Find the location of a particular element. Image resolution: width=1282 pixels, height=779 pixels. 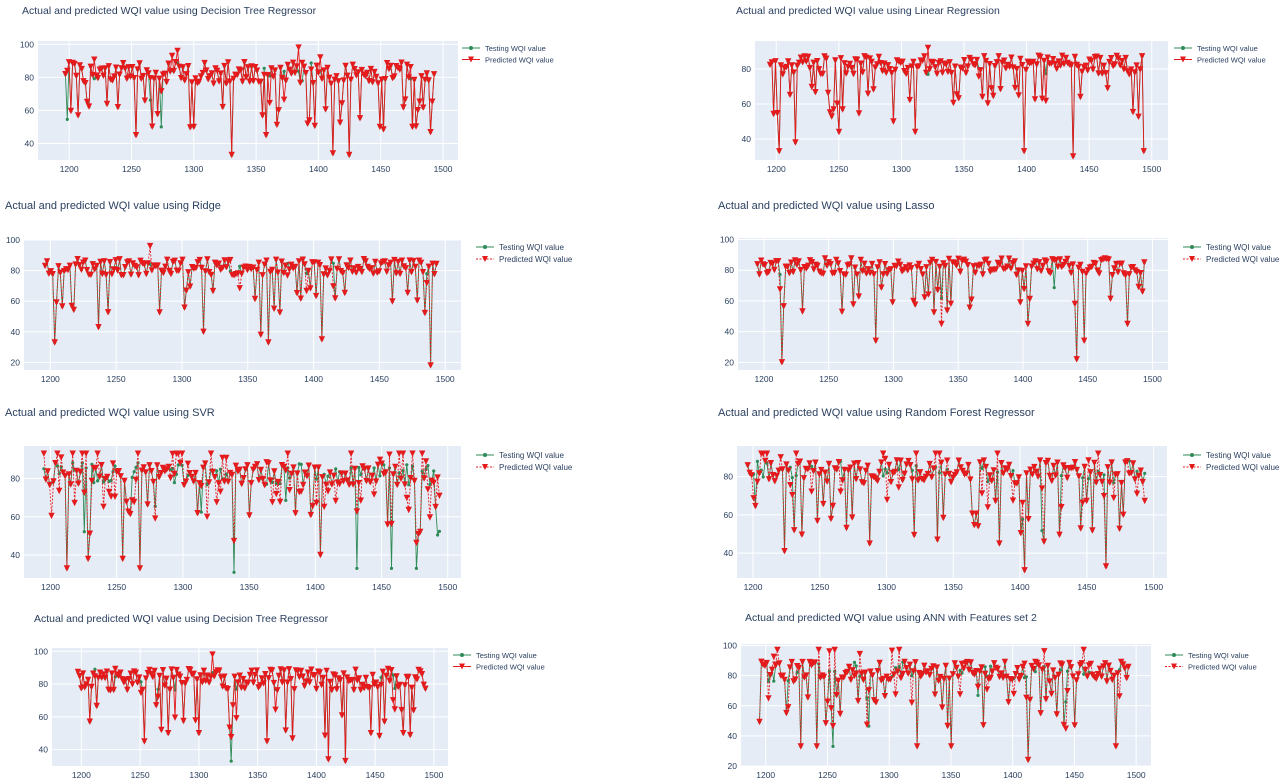

x-tick-label: 1200 is located at coordinates (50, 379).